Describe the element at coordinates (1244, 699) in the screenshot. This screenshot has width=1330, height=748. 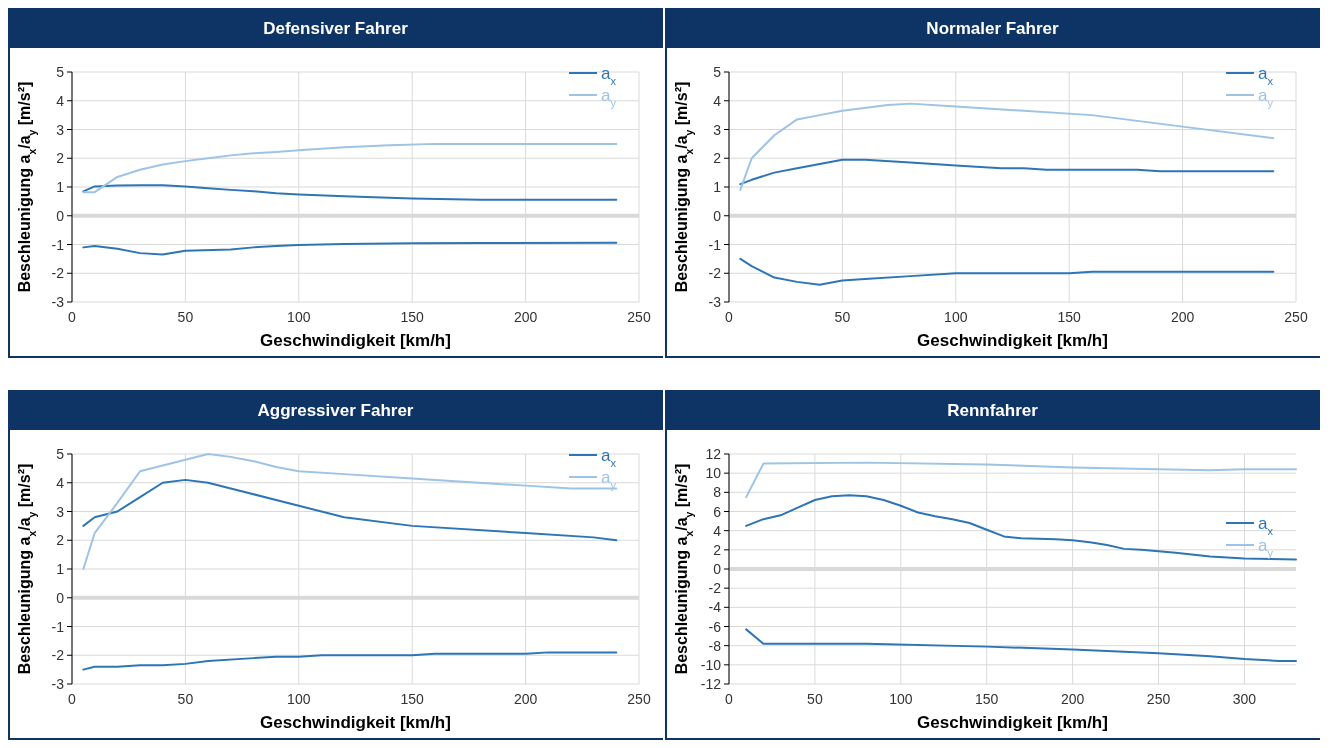
I see `x-tick-label: 300` at that location.